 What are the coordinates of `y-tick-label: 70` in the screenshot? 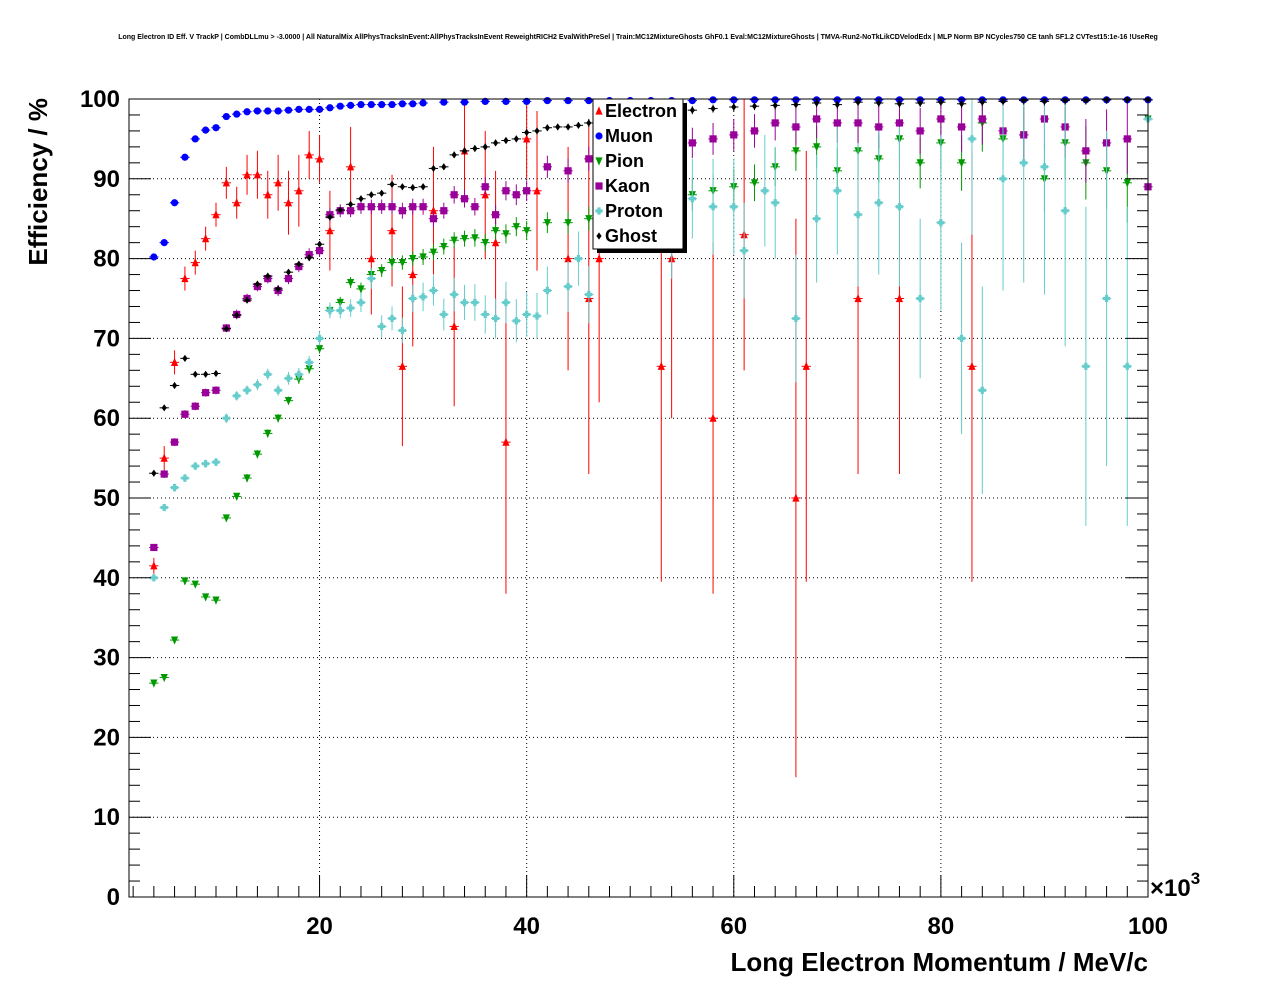 It's located at (106, 338).